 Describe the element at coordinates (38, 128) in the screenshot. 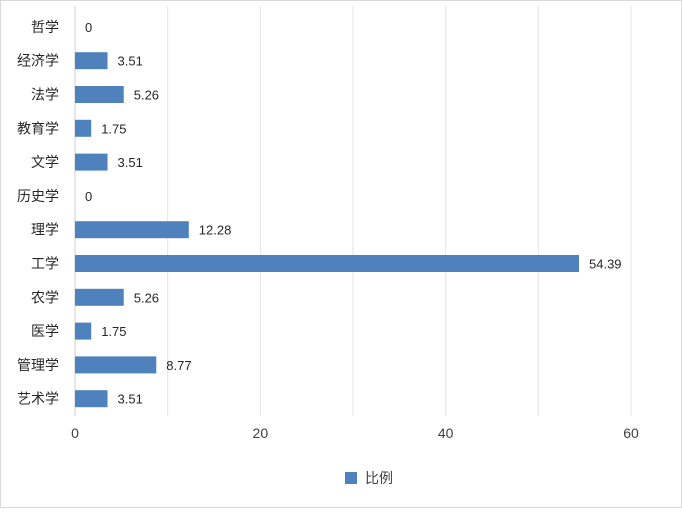

I see `category-label: 教育学` at that location.